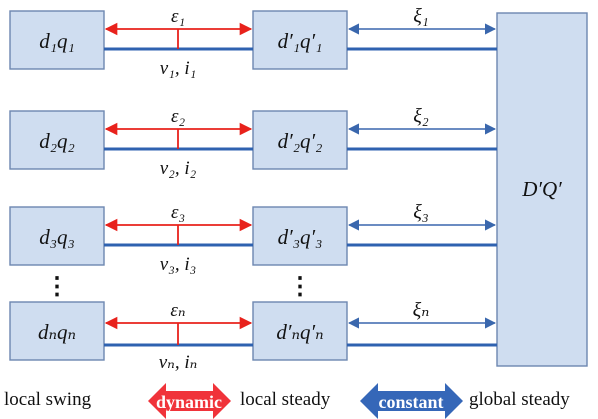 The width and height of the screenshot is (598, 419). I want to click on ellipsis-left: ⋮, so click(57, 287).